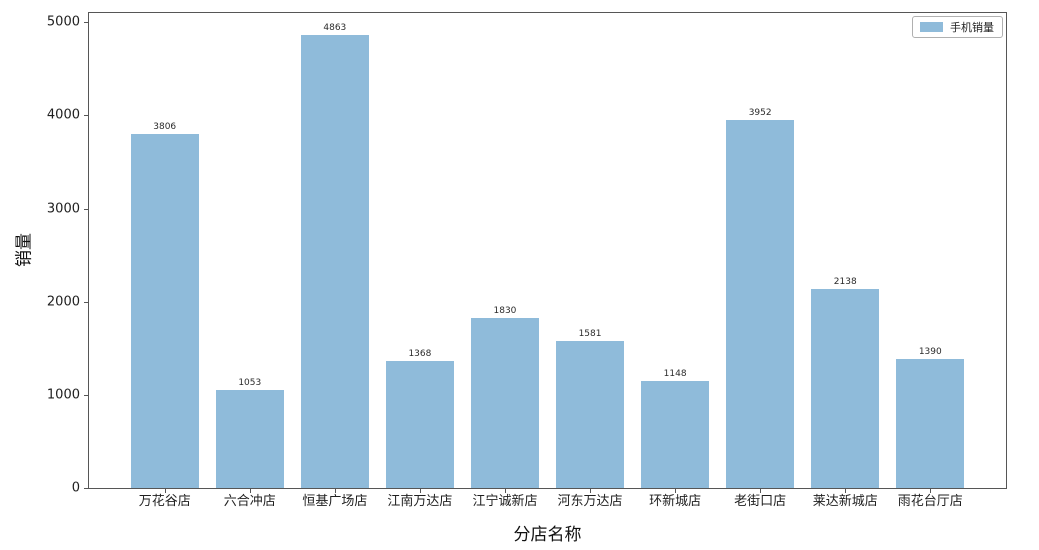 The width and height of the screenshot is (1039, 550). Describe the element at coordinates (590, 501) in the screenshot. I see `x-tick-label: 河东万达店` at that location.